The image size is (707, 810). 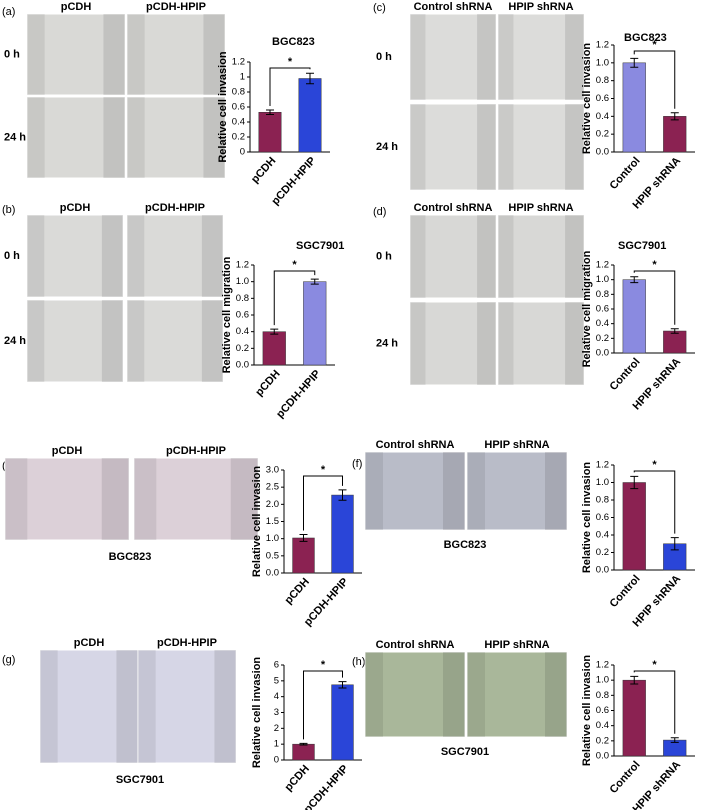 What do you see at coordinates (272, 555) in the screenshot?
I see `y-tick-label: 0.5` at bounding box center [272, 555].